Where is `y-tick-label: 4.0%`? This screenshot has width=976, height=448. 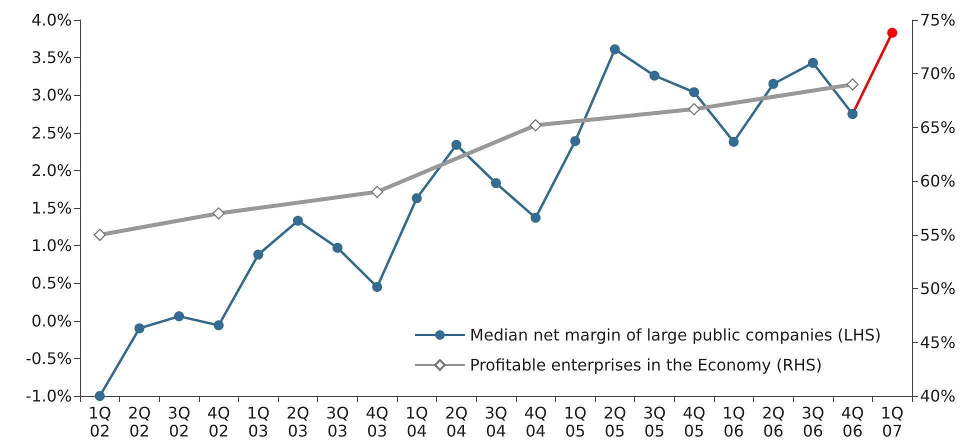
y-tick-label: 4.0% is located at coordinates (51, 20).